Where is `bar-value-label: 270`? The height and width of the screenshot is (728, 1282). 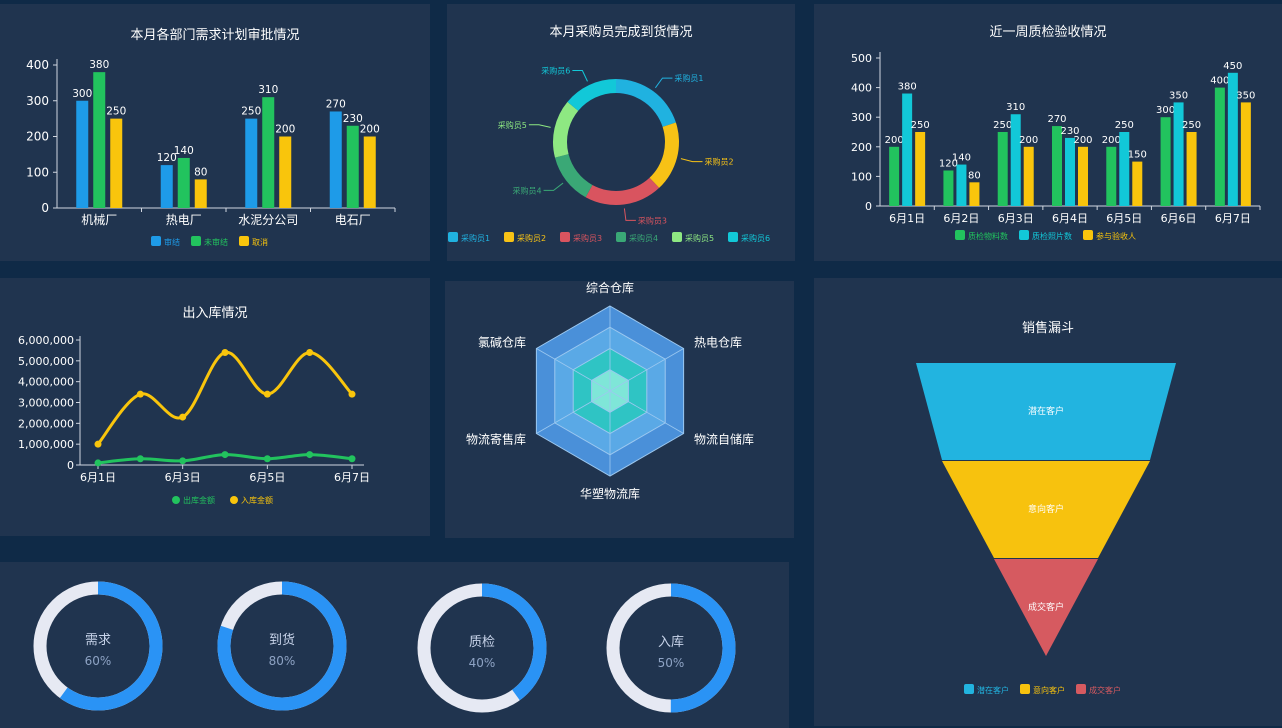 bar-value-label: 270 is located at coordinates (336, 104).